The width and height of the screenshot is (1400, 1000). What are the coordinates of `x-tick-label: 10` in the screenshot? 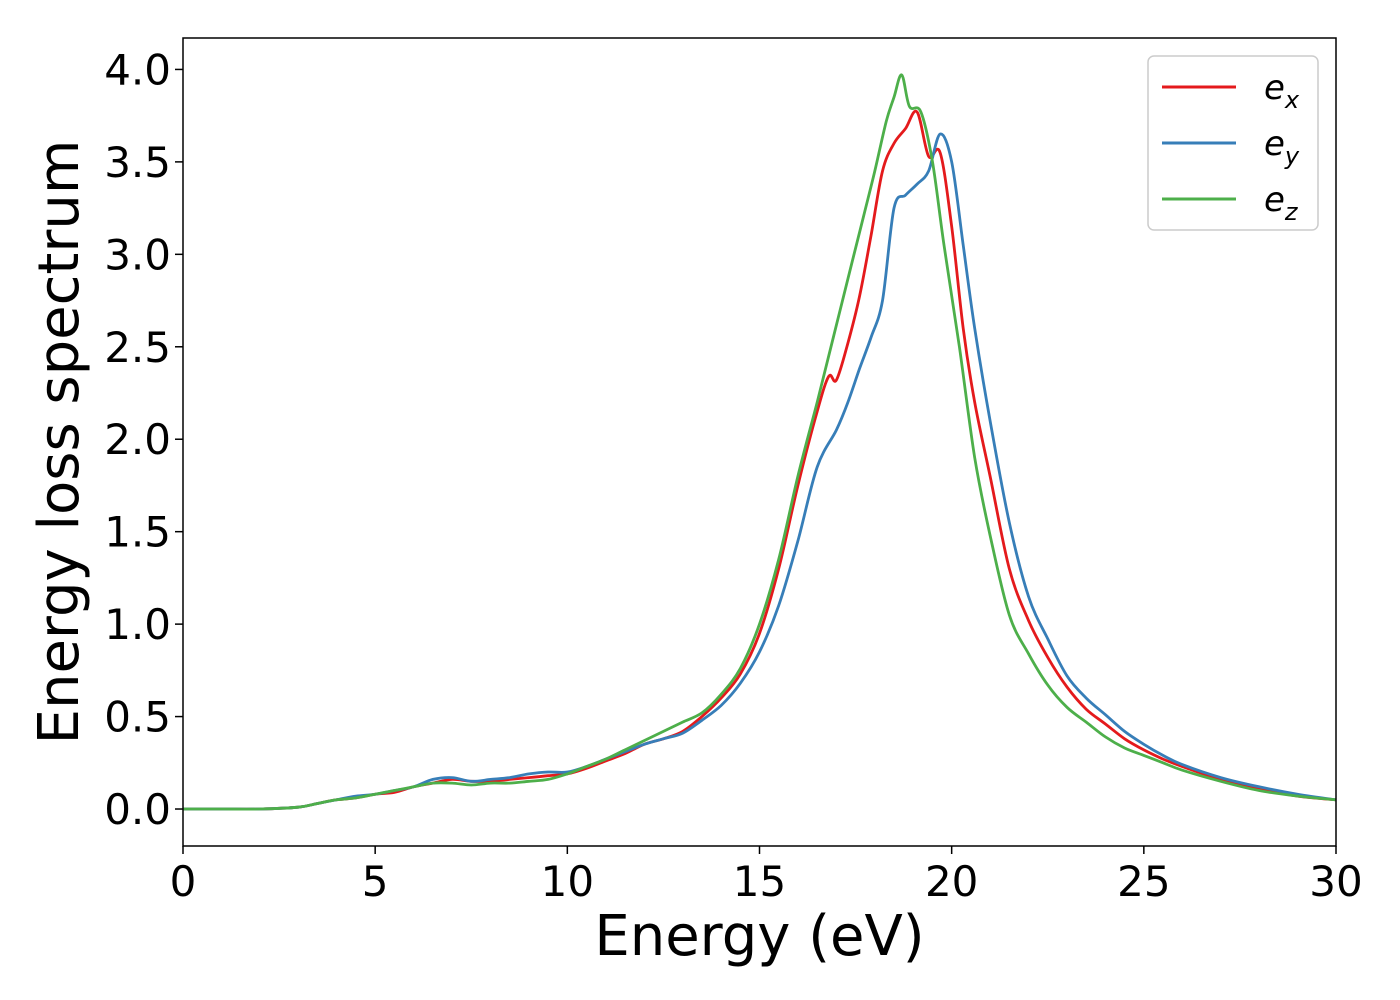 It's located at (567, 881).